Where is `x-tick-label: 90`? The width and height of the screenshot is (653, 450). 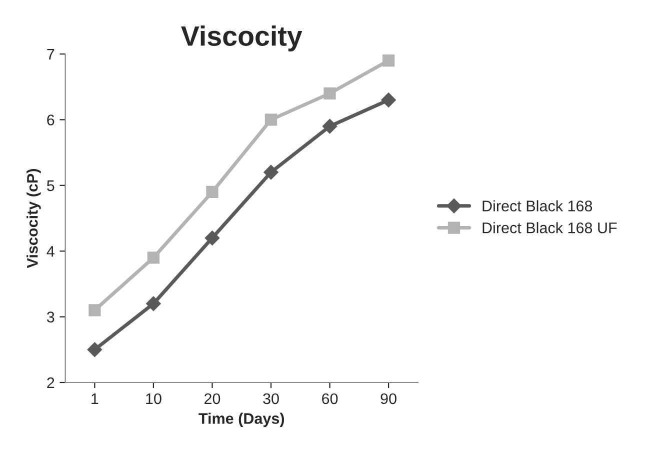 x-tick-label: 90 is located at coordinates (388, 398).